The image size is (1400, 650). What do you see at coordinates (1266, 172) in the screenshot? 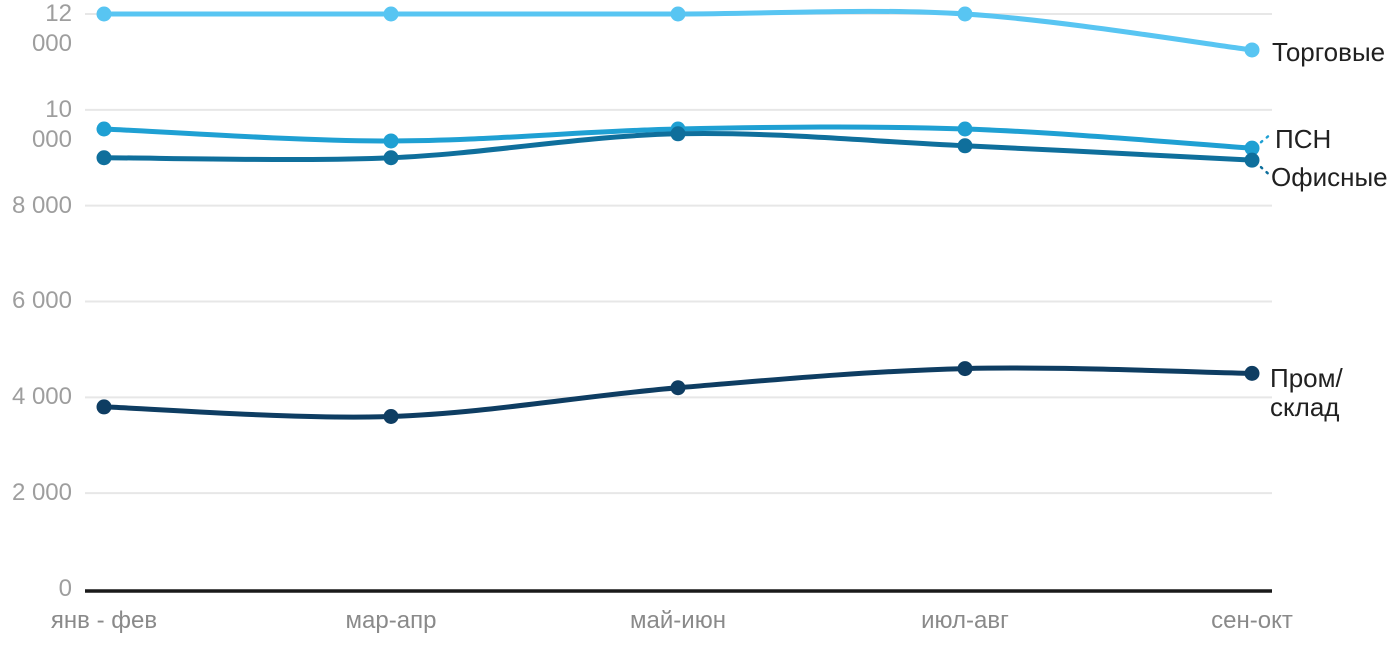
I see `callout-leader-down` at bounding box center [1266, 172].